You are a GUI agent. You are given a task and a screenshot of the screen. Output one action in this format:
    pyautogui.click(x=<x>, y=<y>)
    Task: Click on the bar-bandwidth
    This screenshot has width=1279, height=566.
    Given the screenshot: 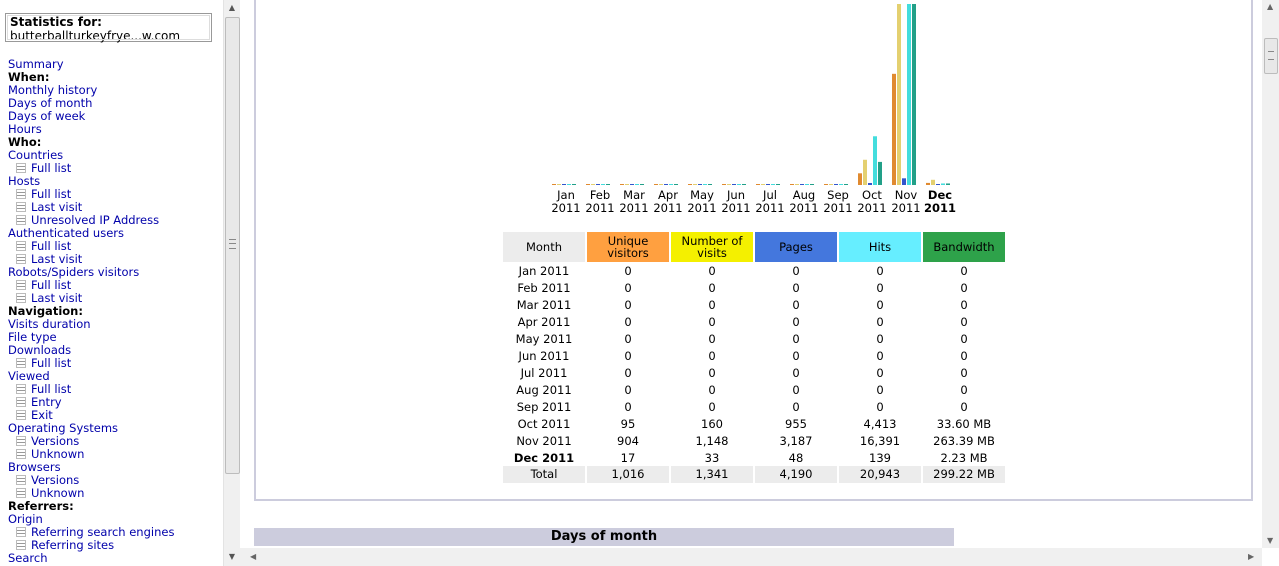 What is the action you would take?
    pyautogui.click(x=880, y=173)
    